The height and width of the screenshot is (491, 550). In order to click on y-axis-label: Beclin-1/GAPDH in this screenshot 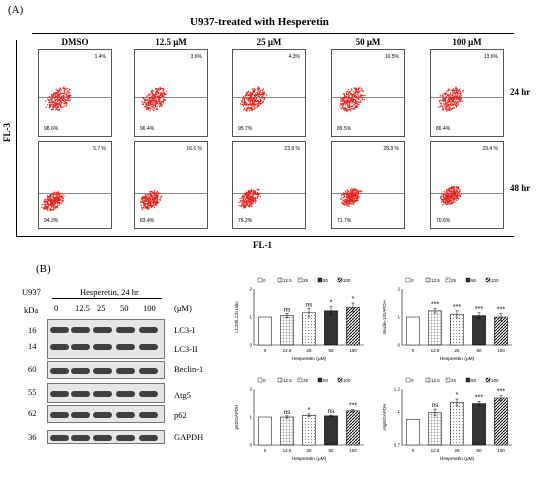, I will do `click(384, 317)`.